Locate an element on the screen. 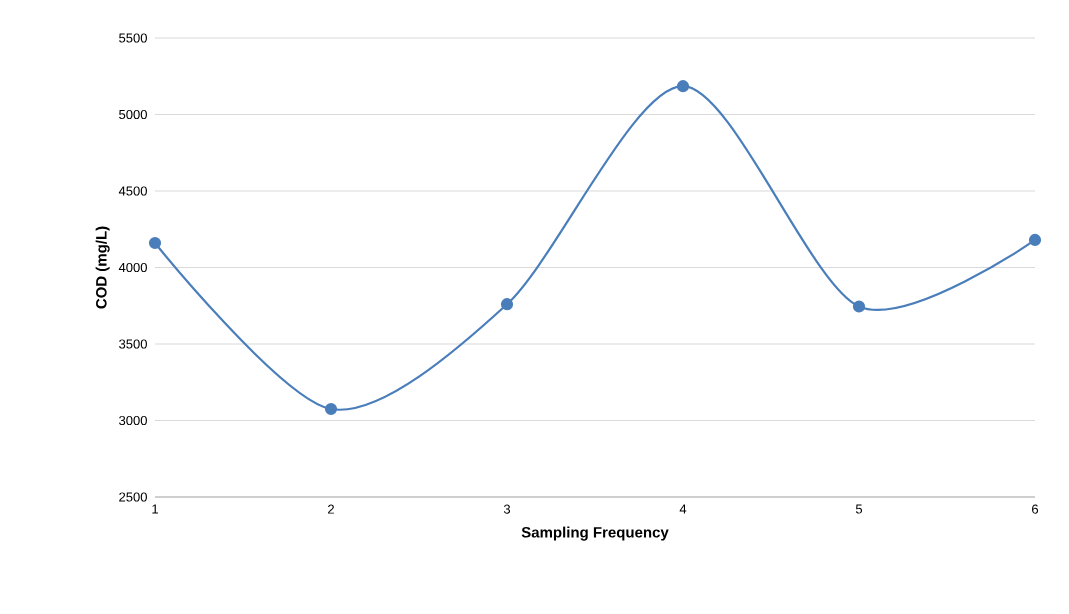  x-axis-title: Sampling Frequency is located at coordinates (595, 533).